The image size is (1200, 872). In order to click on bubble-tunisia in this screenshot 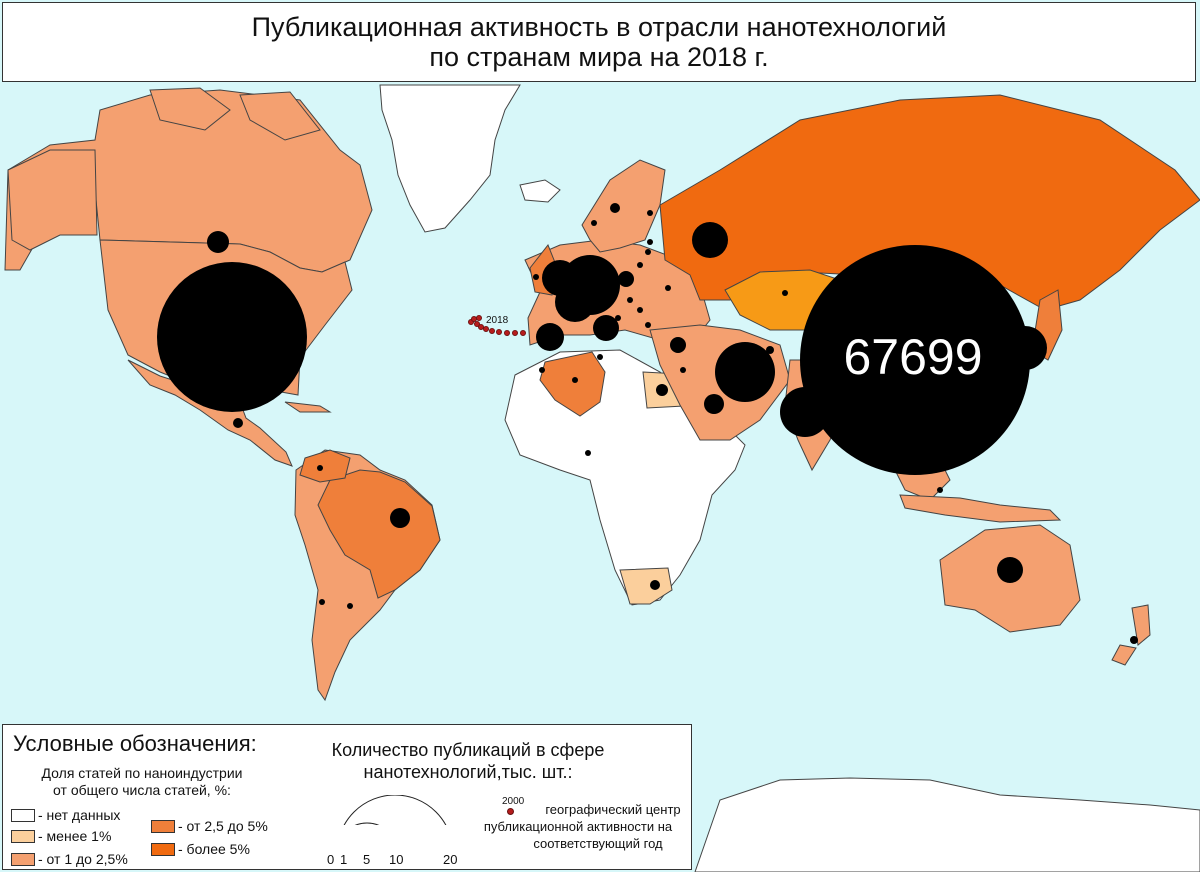, I will do `click(600, 357)`.